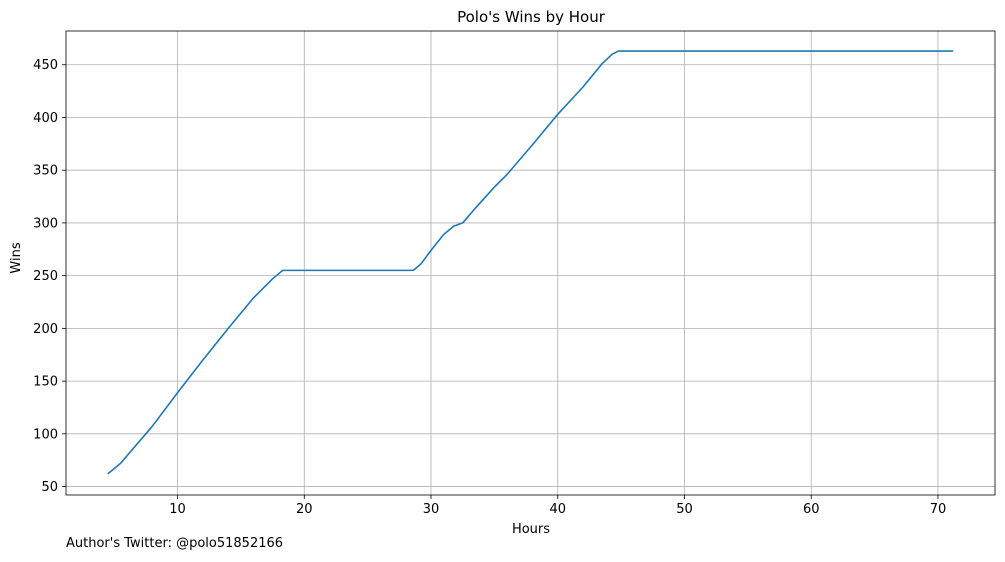  Describe the element at coordinates (304, 509) in the screenshot. I see `x-tick-label: 20` at that location.